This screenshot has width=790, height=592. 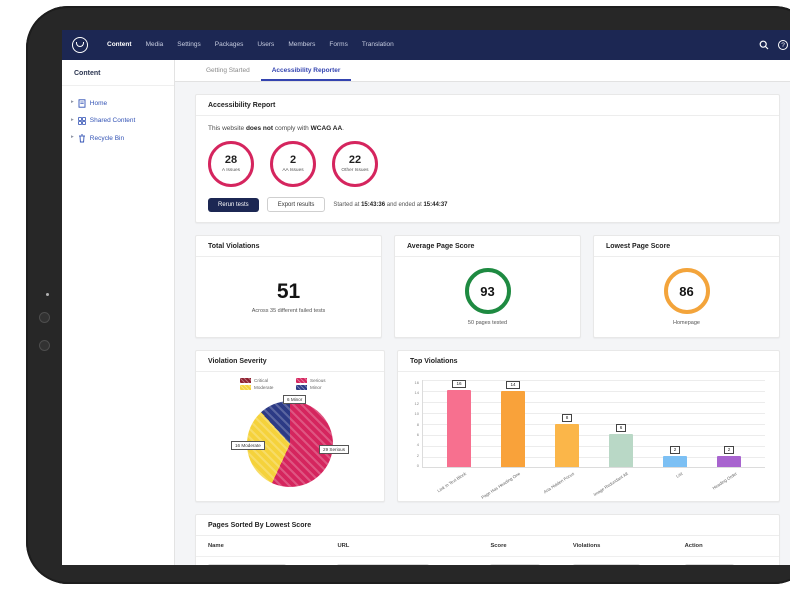 I want to click on umbraco-logo-icon, so click(x=80, y=45).